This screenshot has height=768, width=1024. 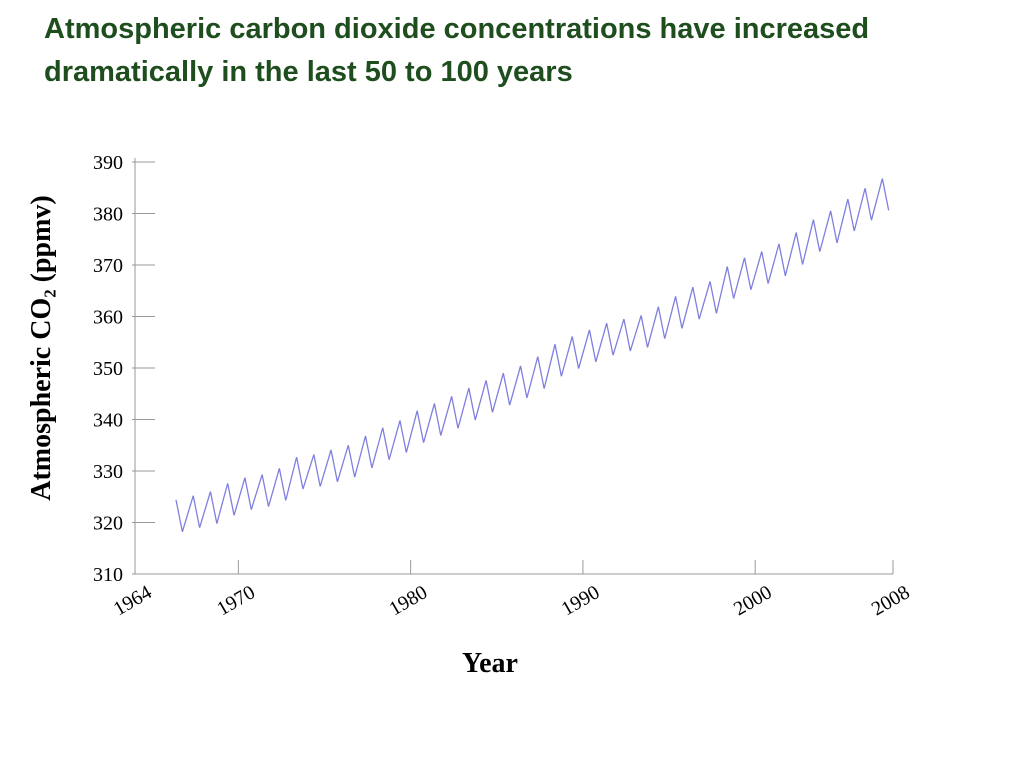 What do you see at coordinates (108, 266) in the screenshot?
I see `y-tick-label: 370` at bounding box center [108, 266].